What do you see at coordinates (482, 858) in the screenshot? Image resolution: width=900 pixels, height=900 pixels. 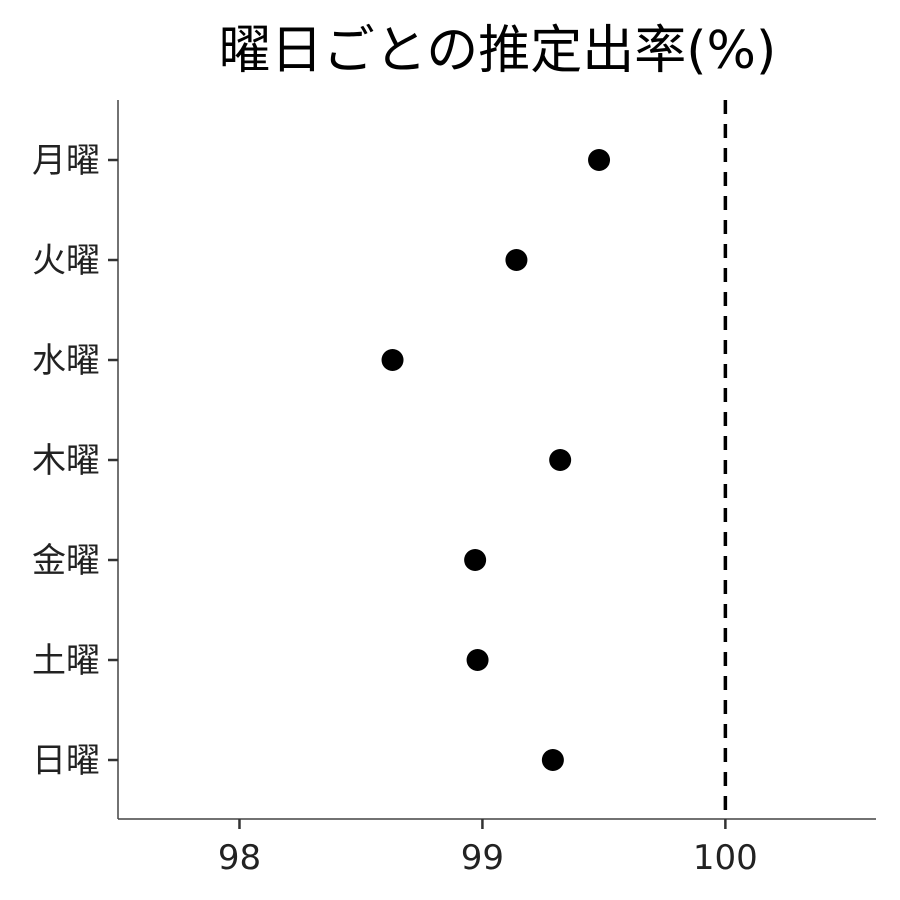 I see `x-tick-label: 99` at bounding box center [482, 858].